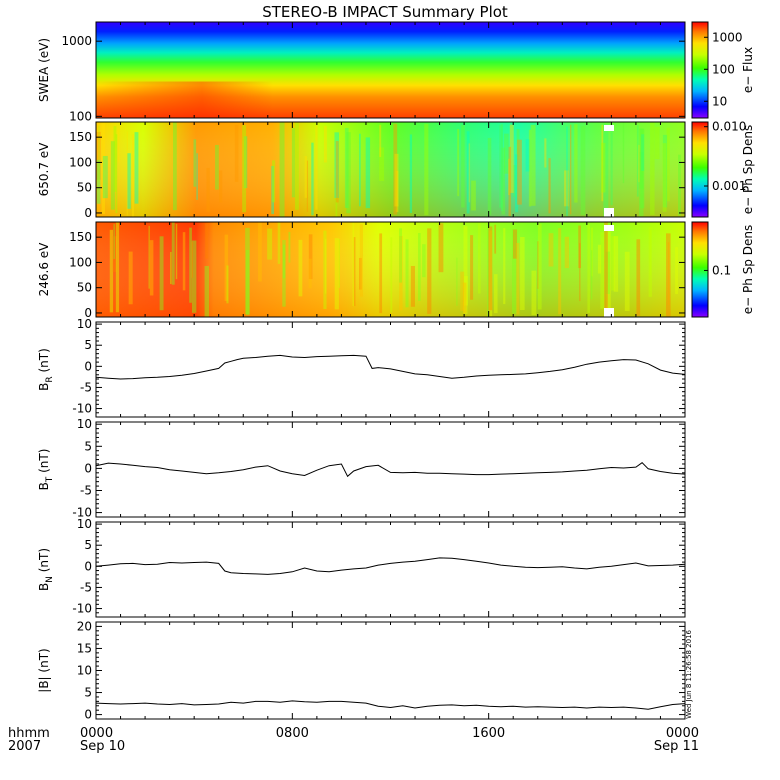 This screenshot has width=780, height=780. Describe the element at coordinates (689, 673) in the screenshot. I see `plot-timestamp: Wed Jun 8 11:26:58 2016` at that location.